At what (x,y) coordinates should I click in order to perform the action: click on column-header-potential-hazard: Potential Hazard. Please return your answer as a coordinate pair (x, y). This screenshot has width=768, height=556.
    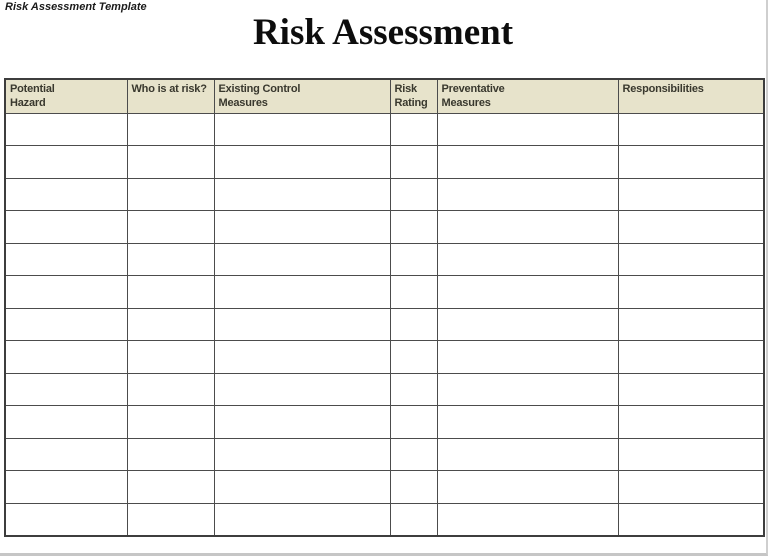
    Looking at the image, I should click on (66, 96).